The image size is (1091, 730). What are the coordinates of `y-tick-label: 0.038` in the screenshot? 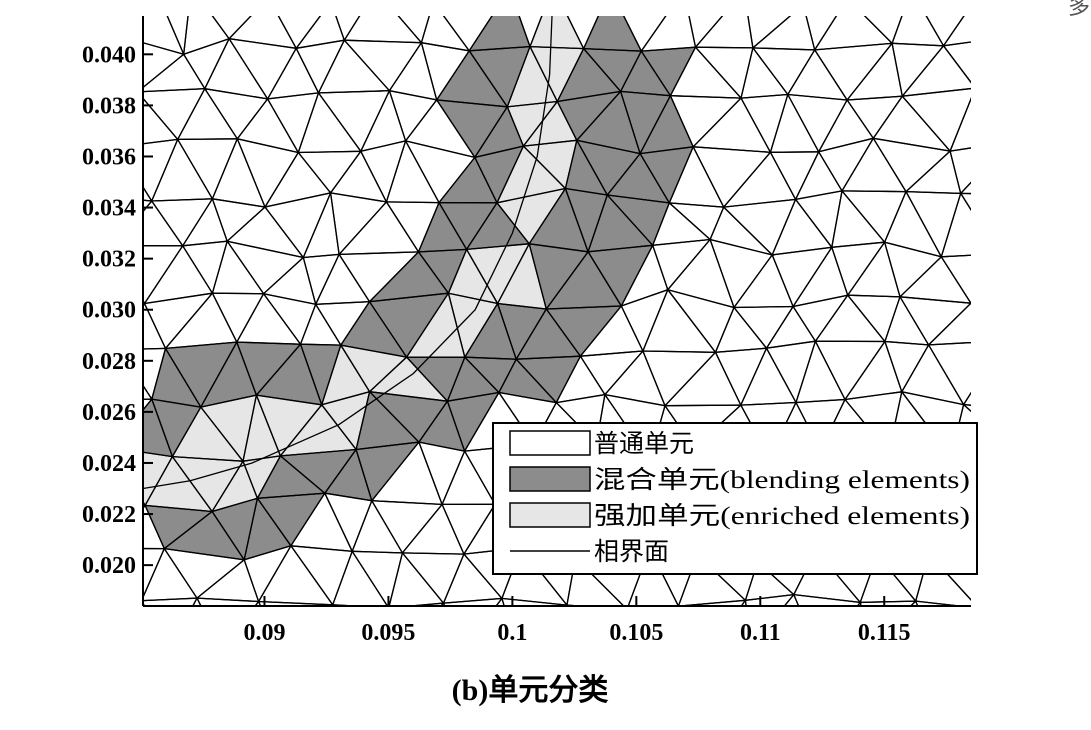 It's located at (109, 106).